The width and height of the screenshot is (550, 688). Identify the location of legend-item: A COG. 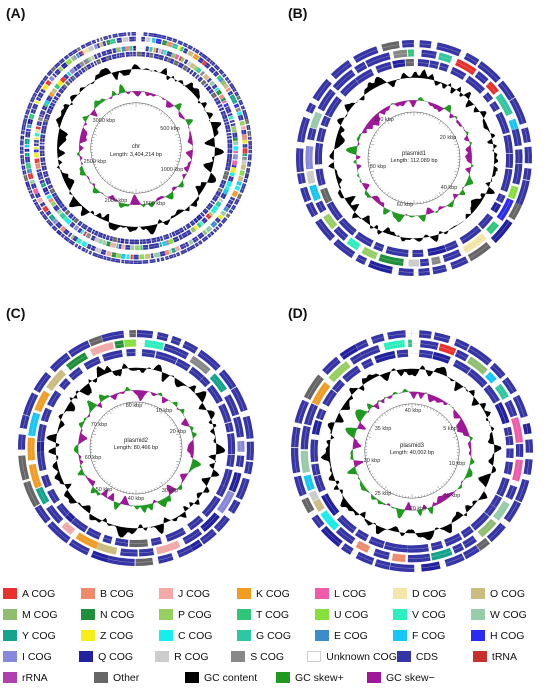
(42, 594).